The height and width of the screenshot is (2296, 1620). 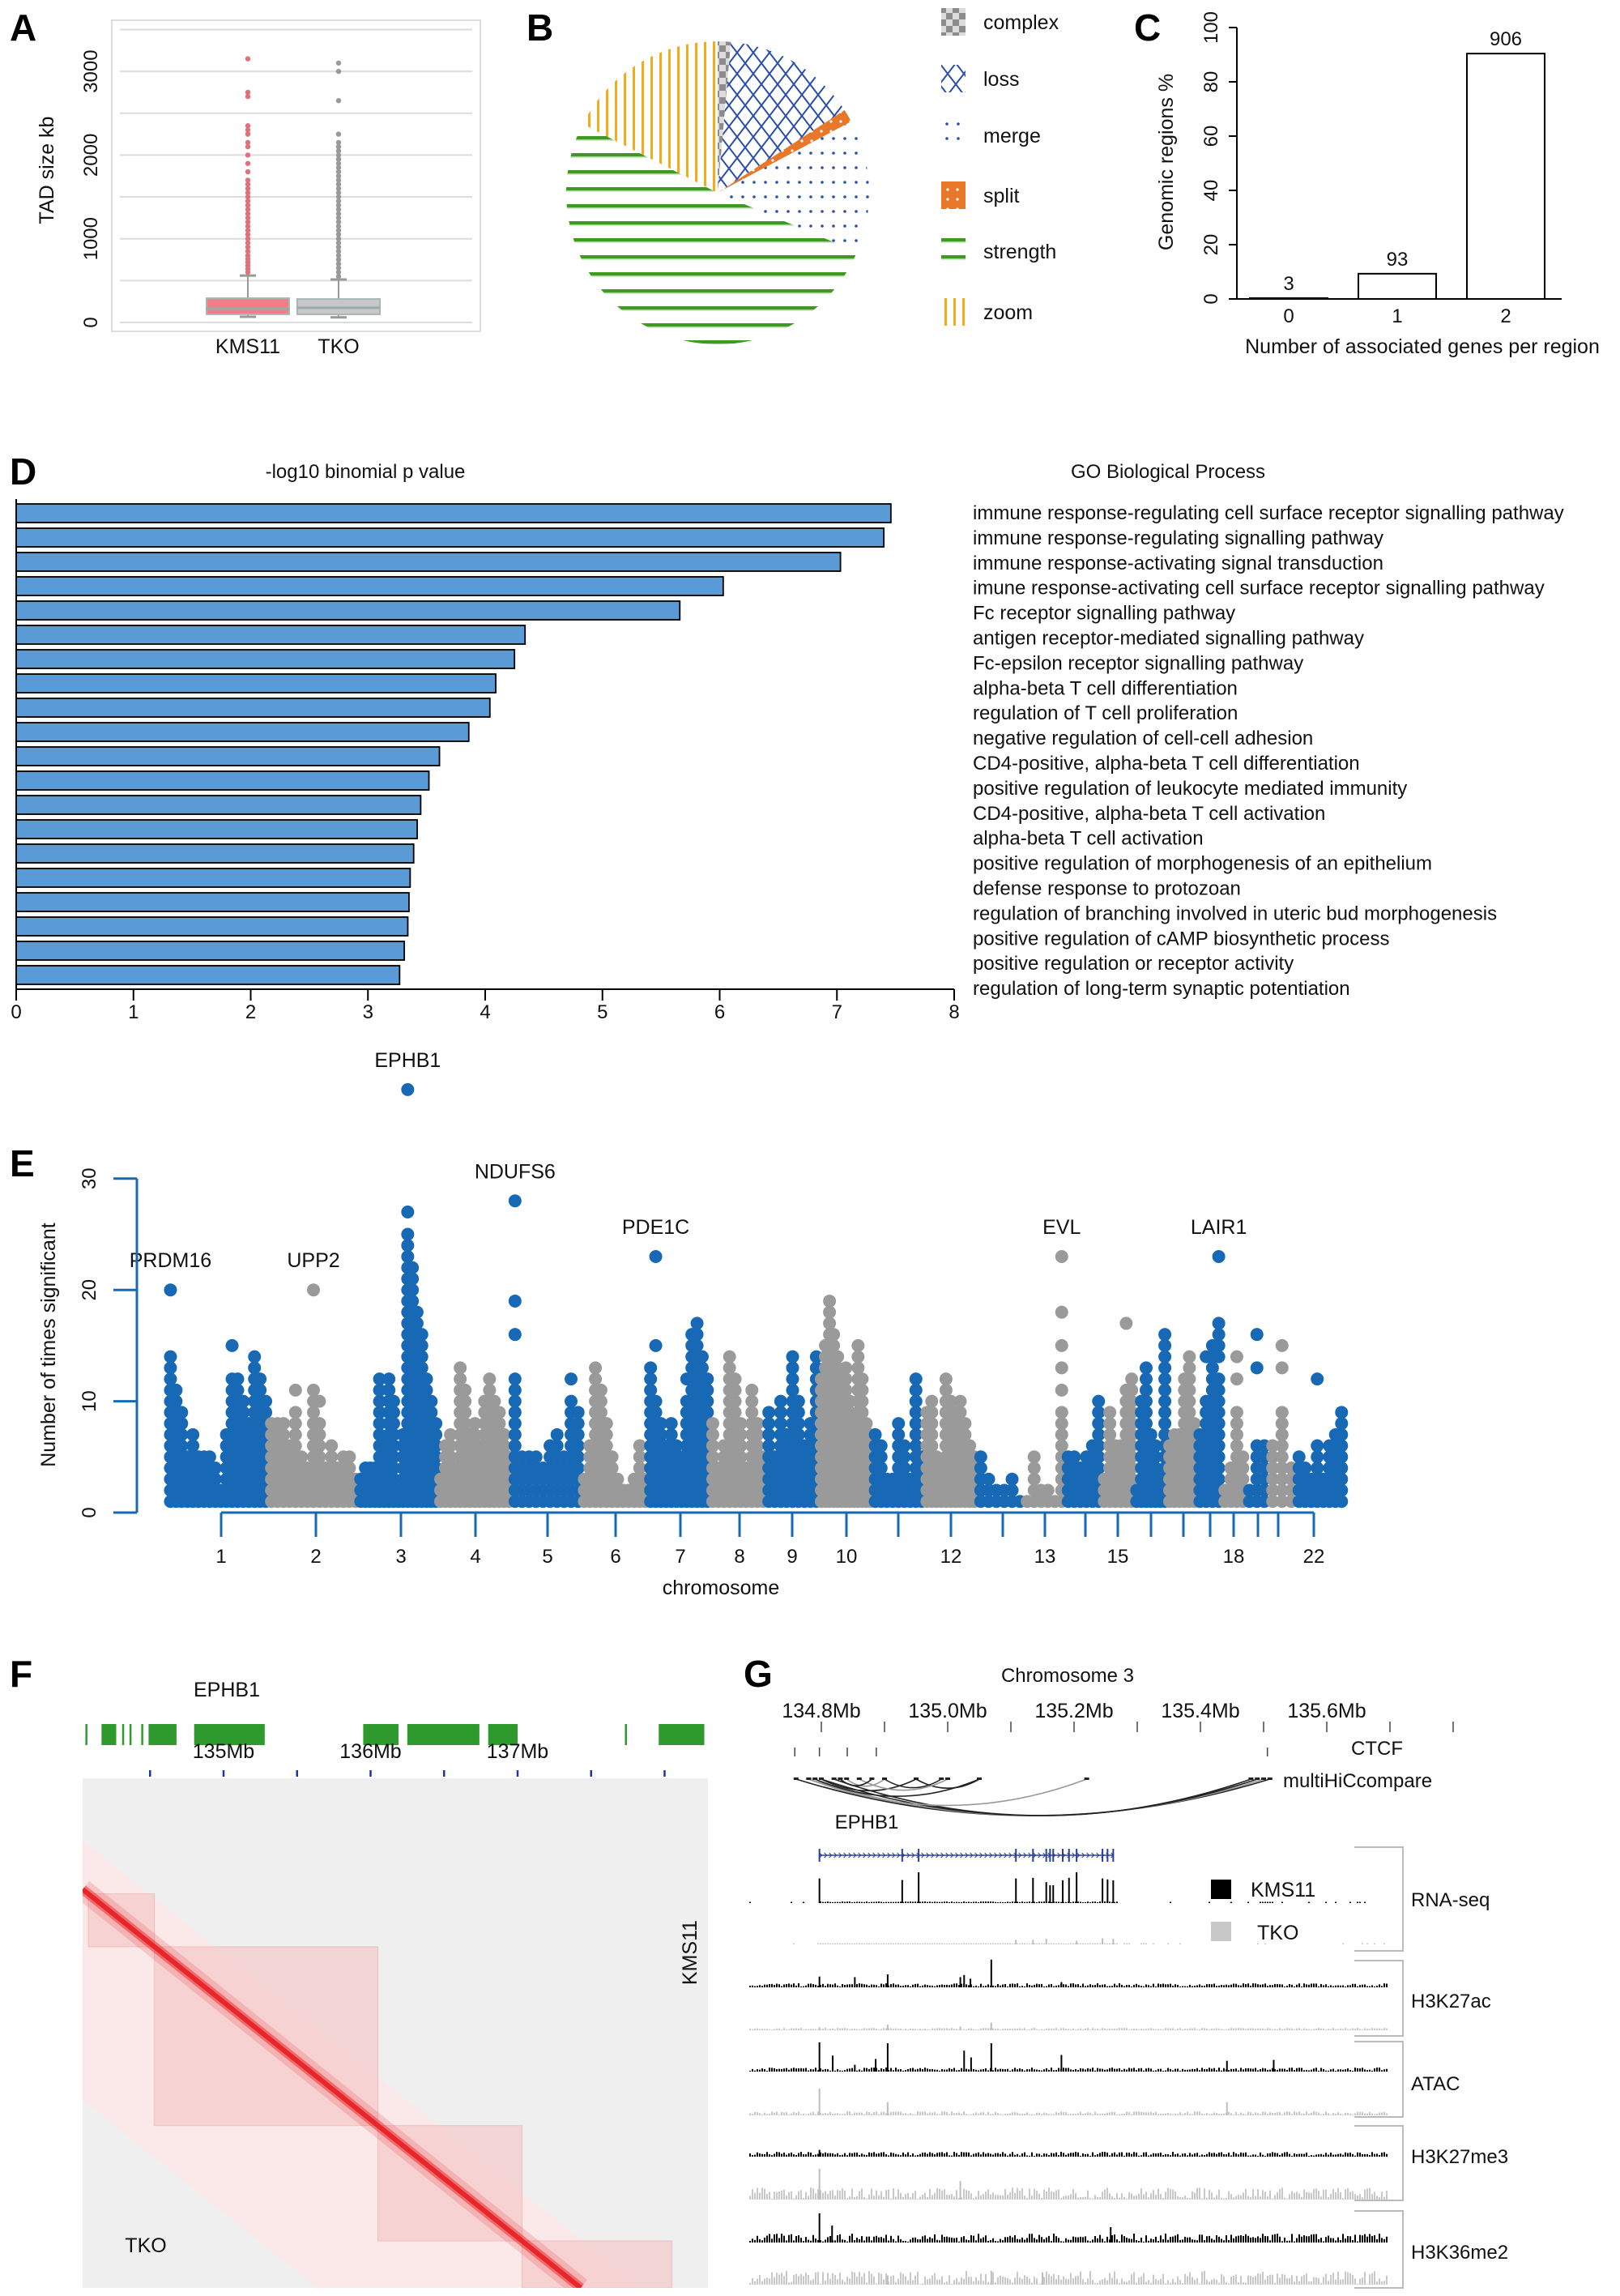 What do you see at coordinates (1119, 1899) in the screenshot?
I see `track-rna-seq: RNA-seq` at bounding box center [1119, 1899].